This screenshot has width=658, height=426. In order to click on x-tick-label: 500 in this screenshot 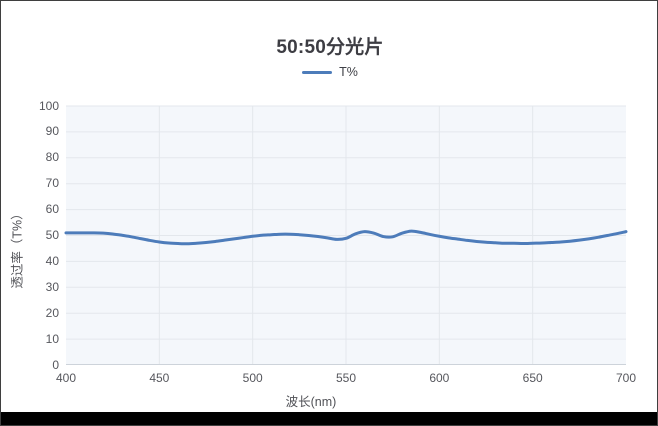, I will do `click(252, 378)`.